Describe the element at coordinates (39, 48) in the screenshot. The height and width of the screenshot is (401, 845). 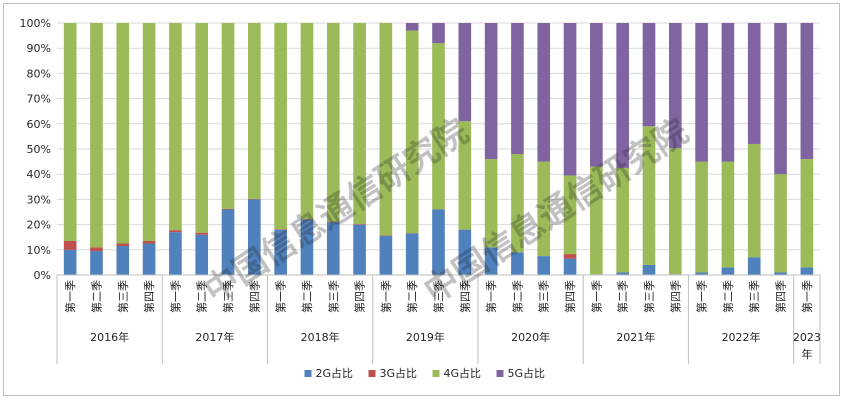
I see `y-tick-label: 90%` at that location.